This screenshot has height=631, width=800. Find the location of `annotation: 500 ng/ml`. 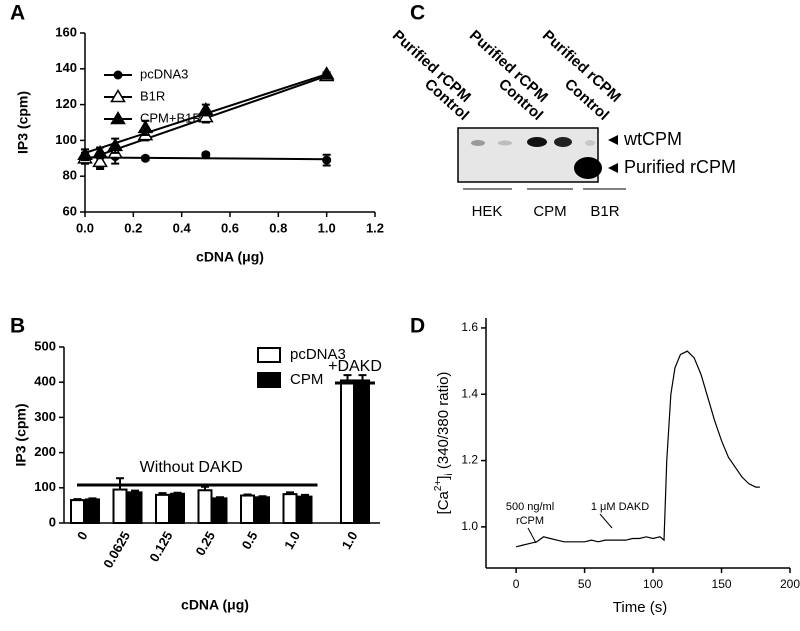

annotation: 500 ng/ml is located at coordinates (530, 507).